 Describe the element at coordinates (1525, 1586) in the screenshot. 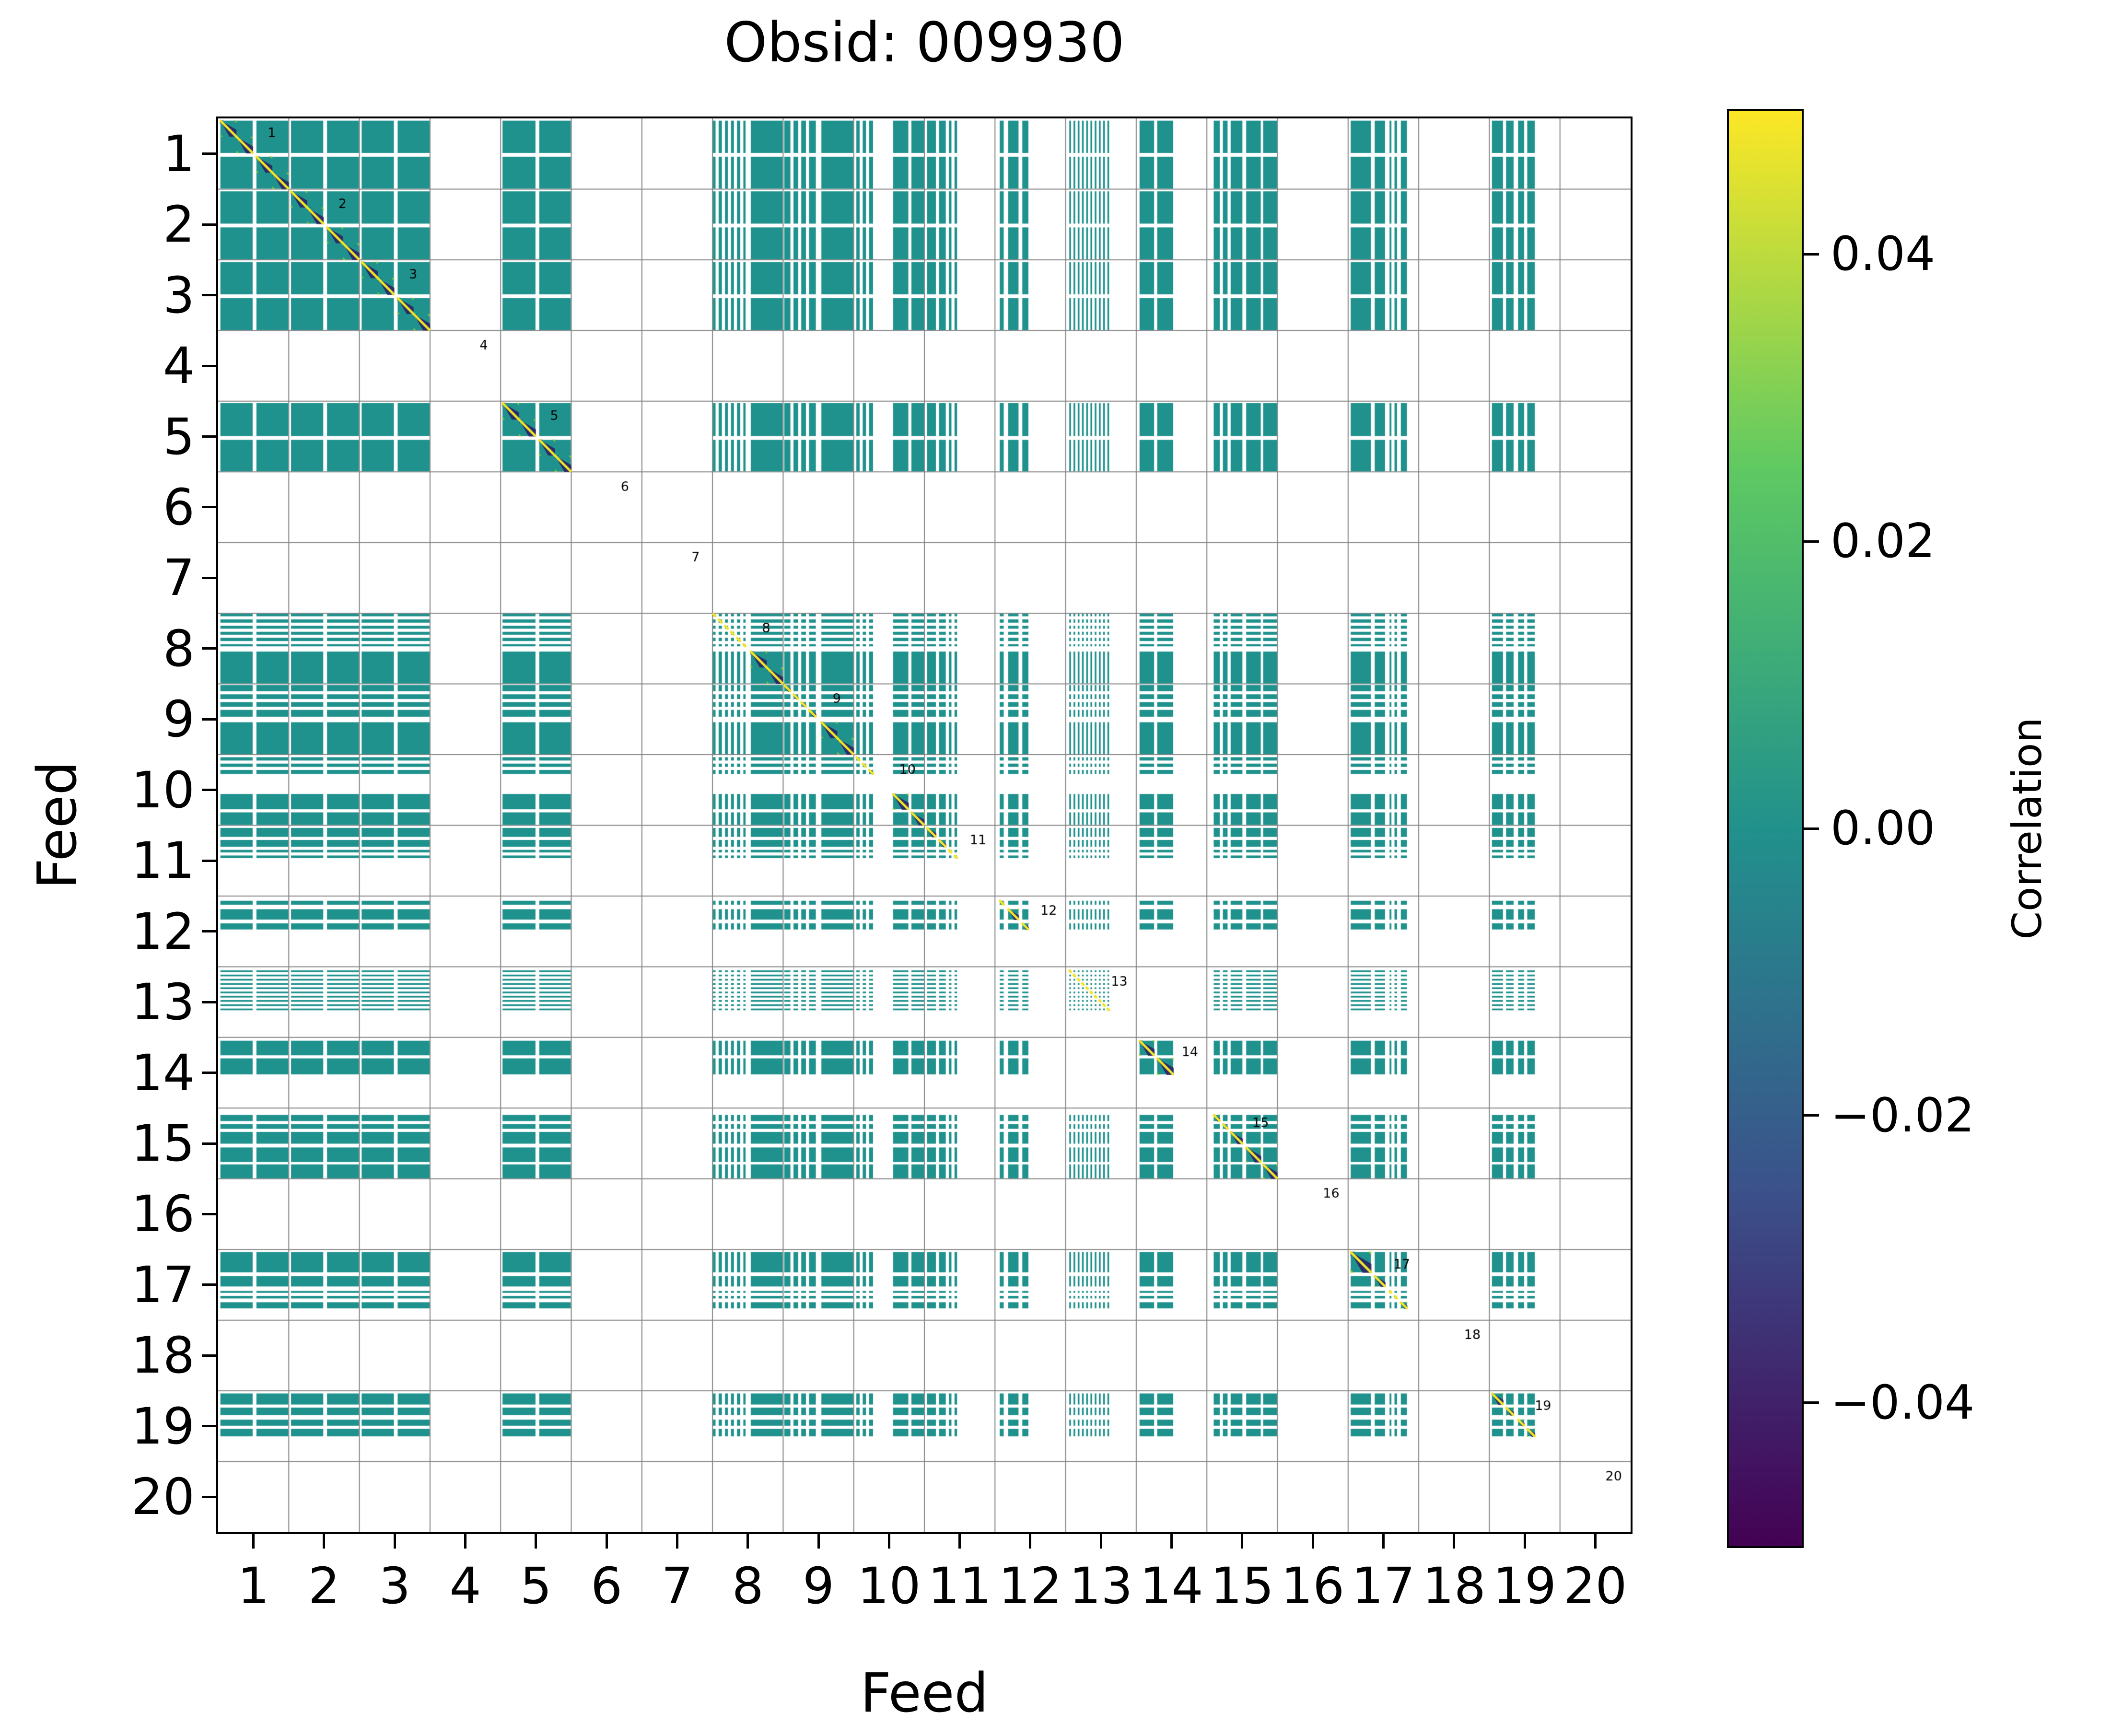

I see `x-tick-label-19: 19` at that location.